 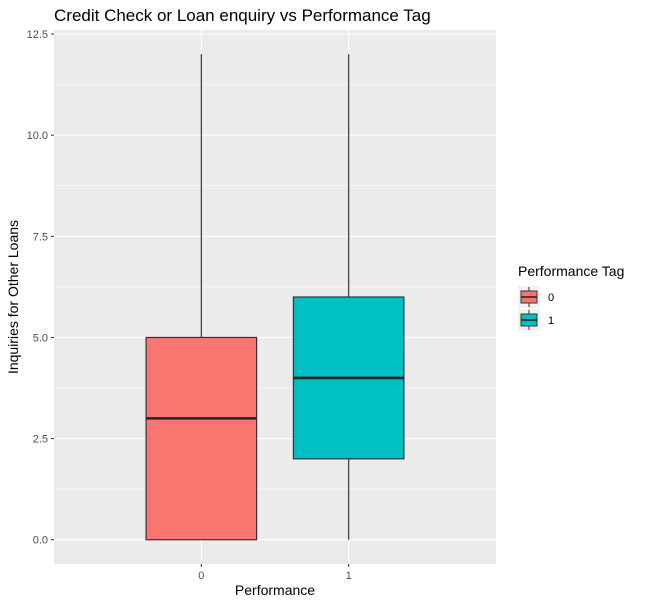 I want to click on x-tick-label: 1, so click(x=349, y=576).